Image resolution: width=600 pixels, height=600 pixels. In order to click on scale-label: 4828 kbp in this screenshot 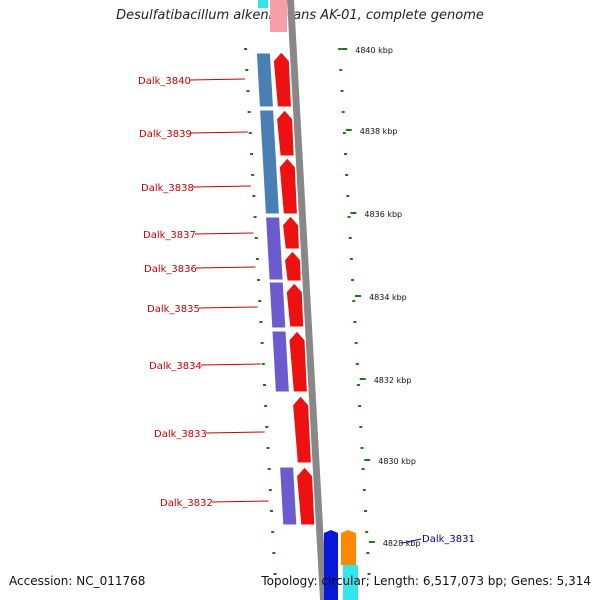, I will do `click(402, 543)`.